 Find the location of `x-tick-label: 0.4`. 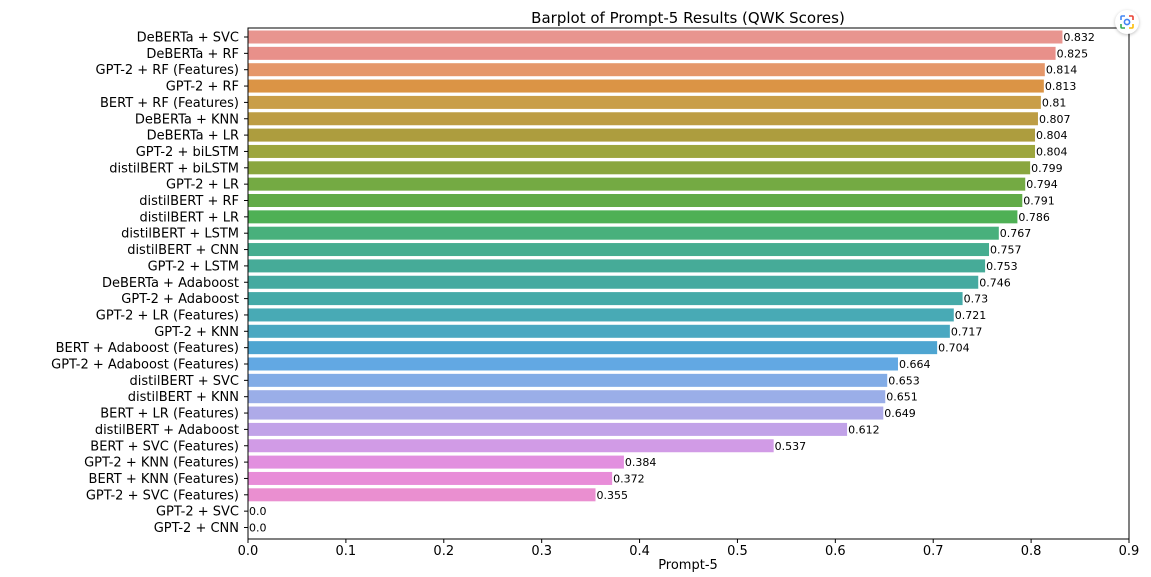

x-tick-label: 0.4 is located at coordinates (639, 551).